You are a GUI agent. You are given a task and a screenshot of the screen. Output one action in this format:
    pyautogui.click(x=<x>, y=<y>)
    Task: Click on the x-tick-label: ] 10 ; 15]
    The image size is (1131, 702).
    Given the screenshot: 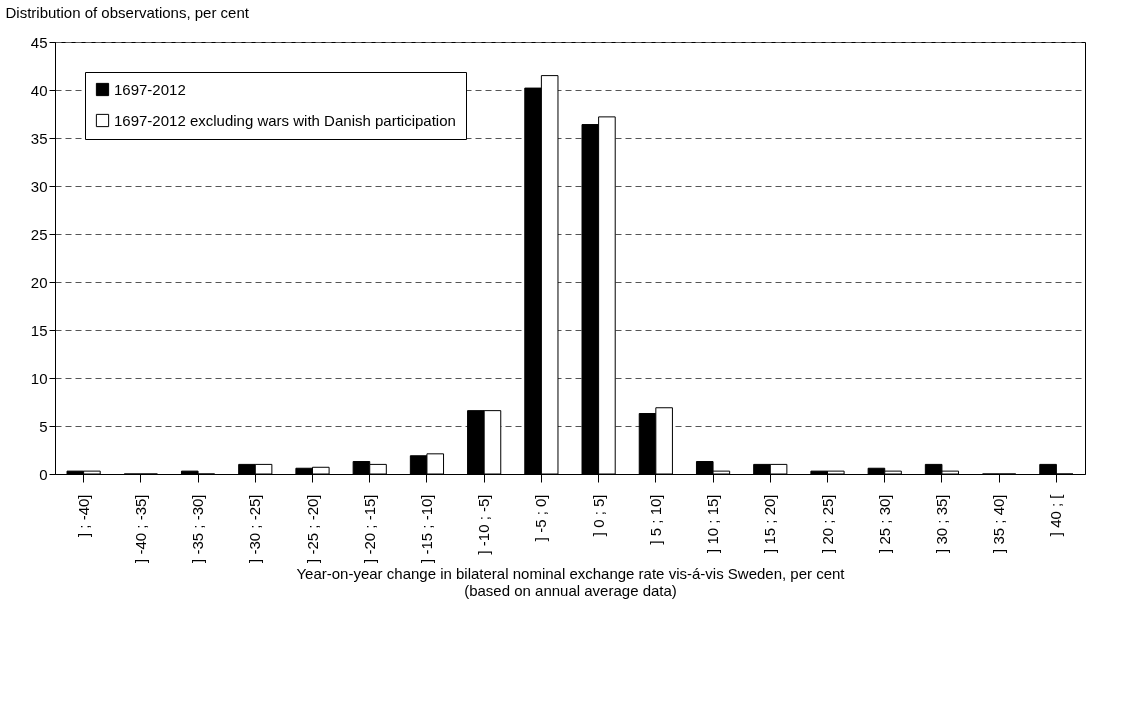 What is the action you would take?
    pyautogui.click(x=713, y=523)
    